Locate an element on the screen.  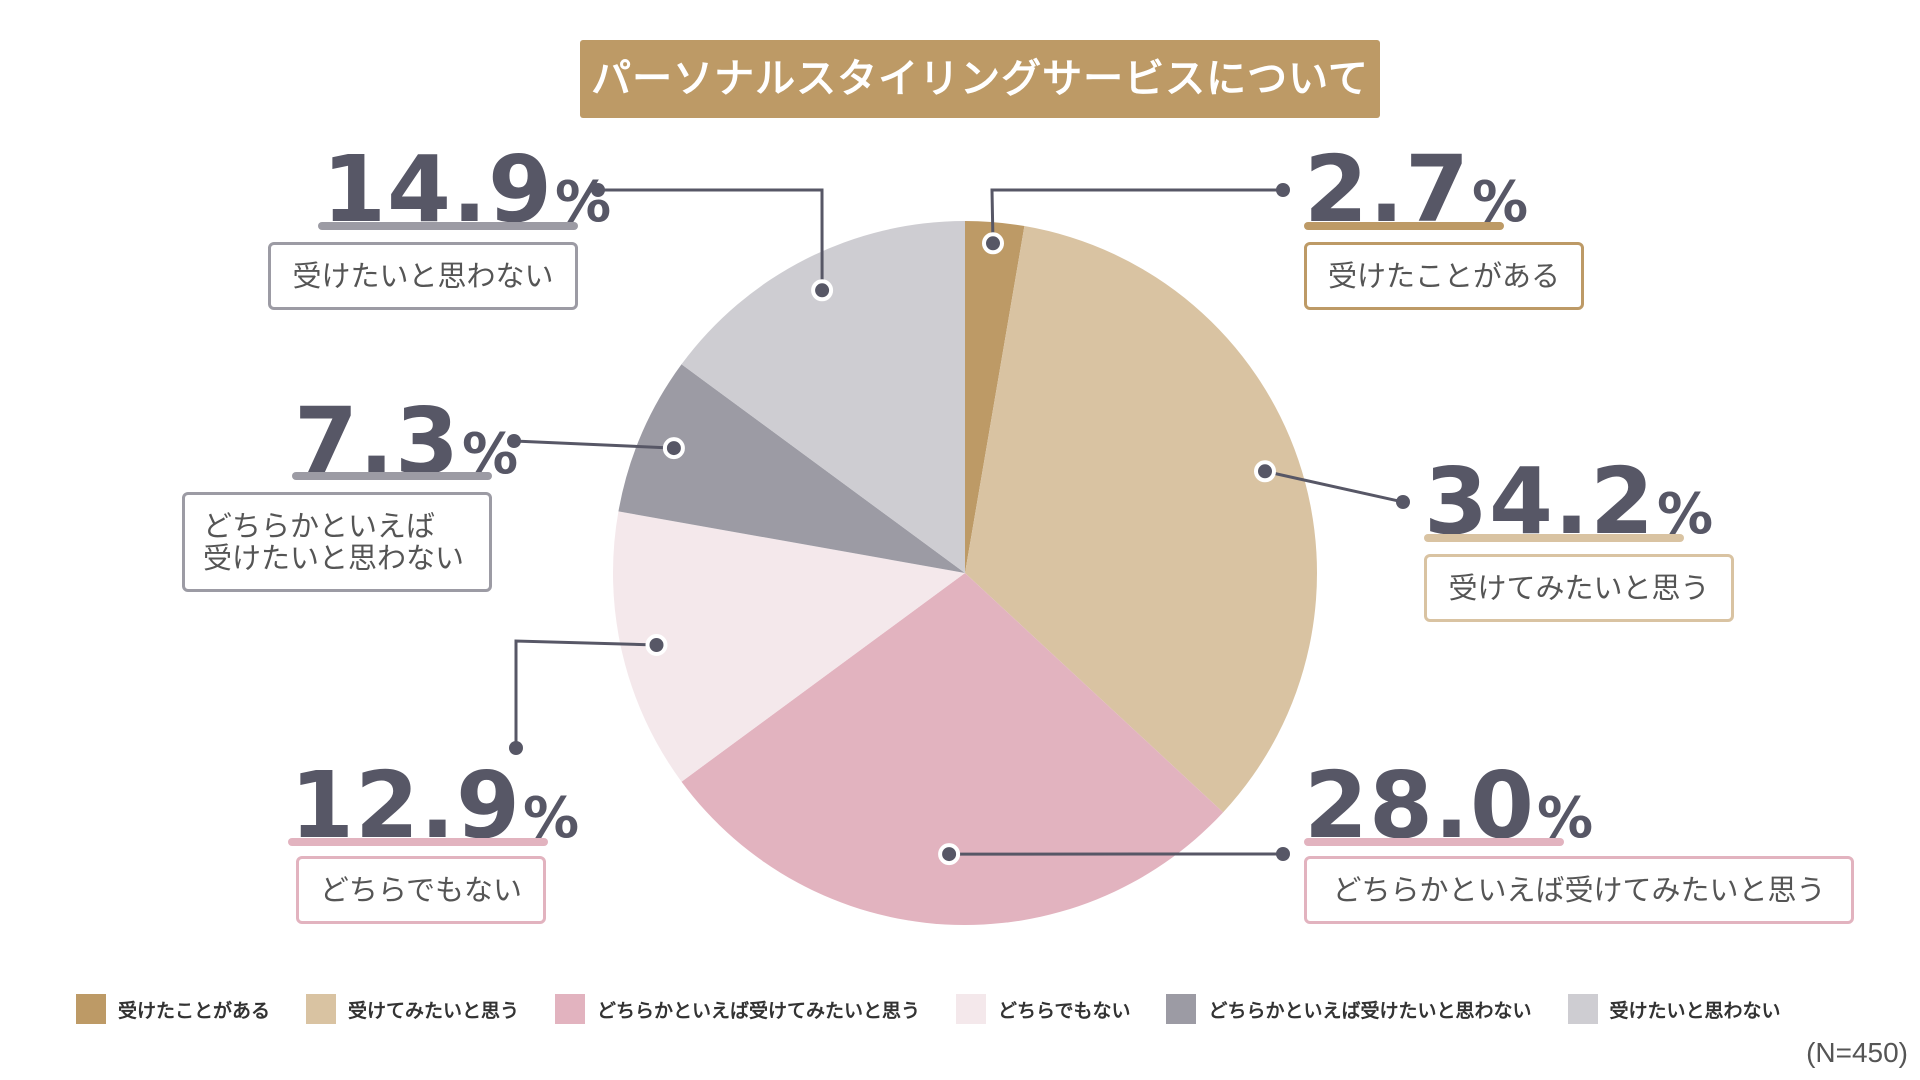
legend-item-0: 受けたことがある is located at coordinates (173, 1009).